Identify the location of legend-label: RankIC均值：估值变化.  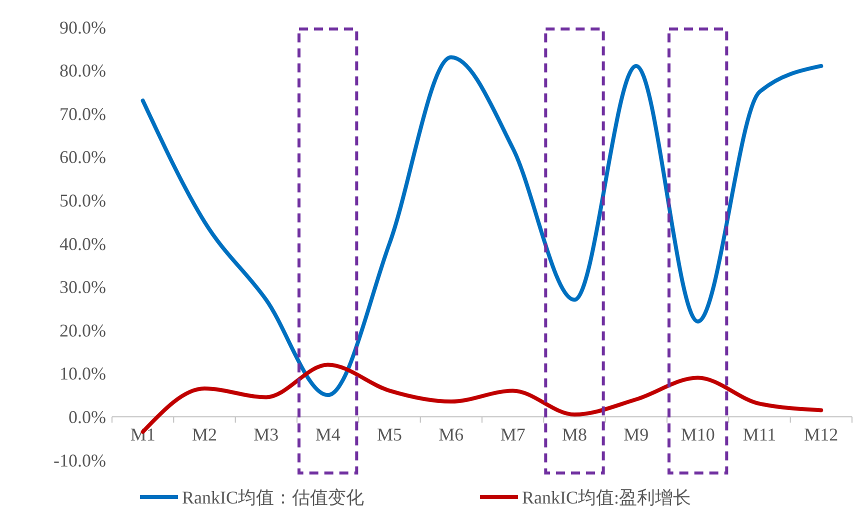
(273, 497).